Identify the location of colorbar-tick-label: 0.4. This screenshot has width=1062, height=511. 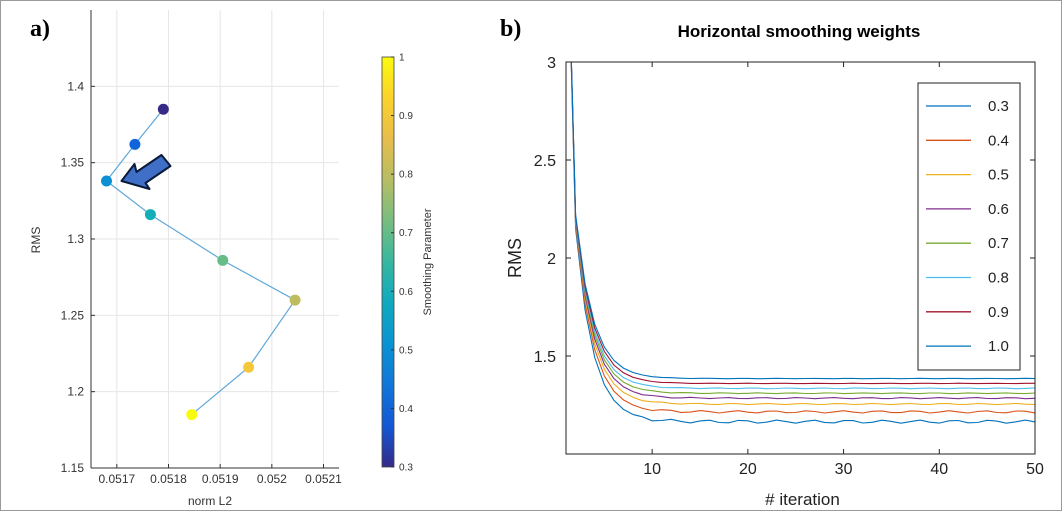
(406, 409).